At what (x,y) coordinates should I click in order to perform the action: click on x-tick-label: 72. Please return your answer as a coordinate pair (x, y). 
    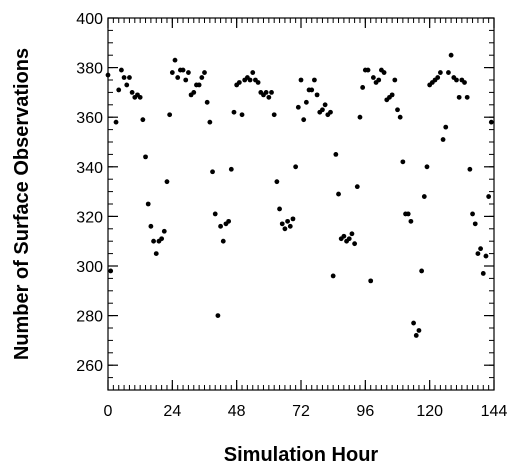
    Looking at the image, I should click on (301, 411).